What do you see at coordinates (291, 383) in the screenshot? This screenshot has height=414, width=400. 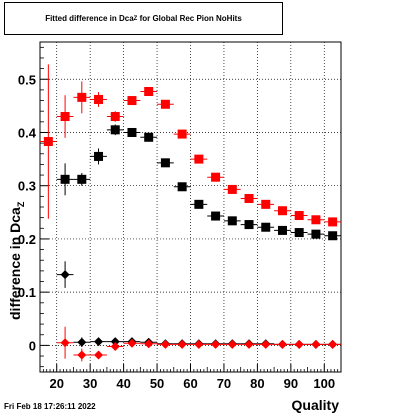 I see `x-tick-label: 90` at bounding box center [291, 383].